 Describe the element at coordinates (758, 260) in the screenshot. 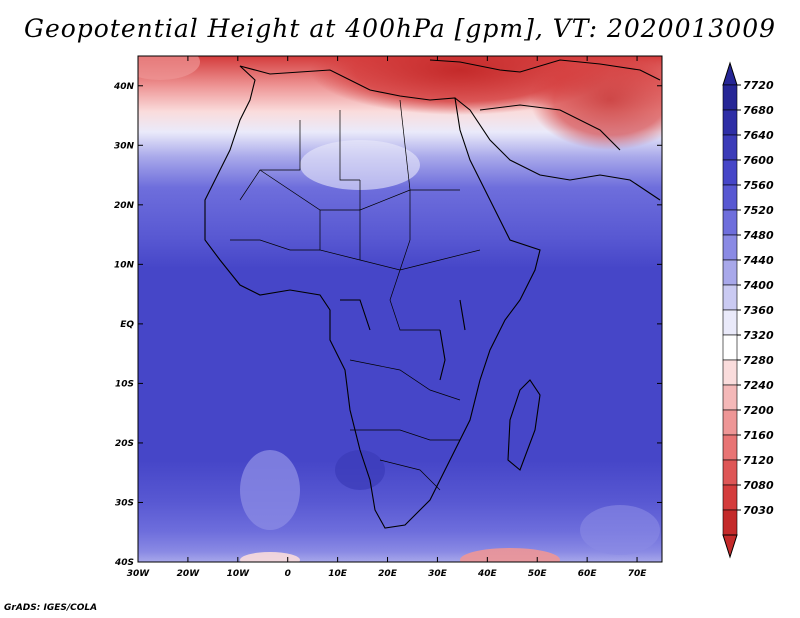

I see `colorbar-label: 7440` at that location.